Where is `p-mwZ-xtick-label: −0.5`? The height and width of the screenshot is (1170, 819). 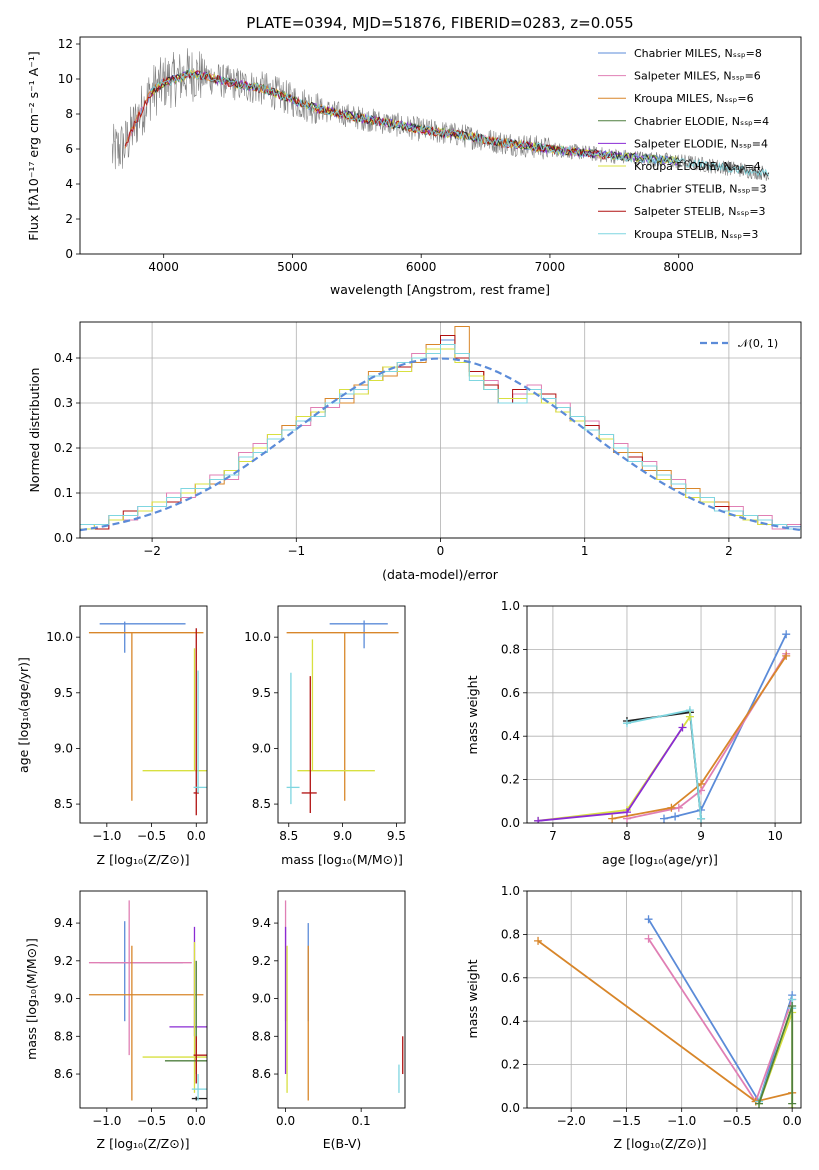 p-mwZ-xtick-label: −0.5 is located at coordinates (736, 1121).